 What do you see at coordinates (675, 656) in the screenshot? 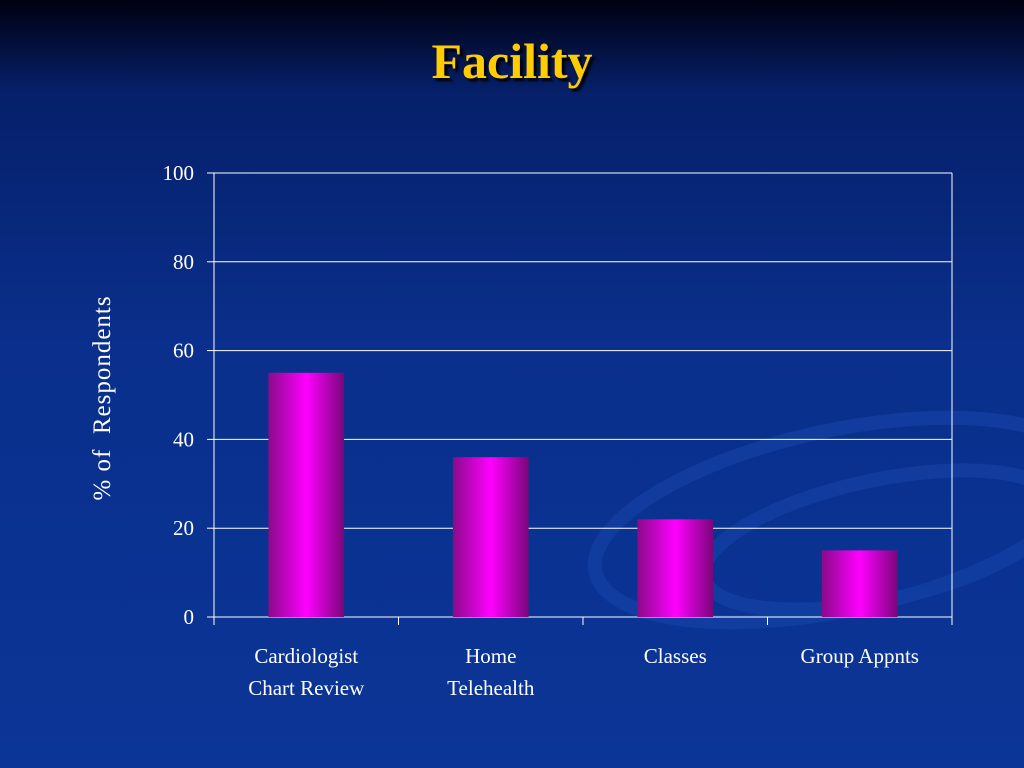
I see `x-tick-label: Classes` at bounding box center [675, 656].